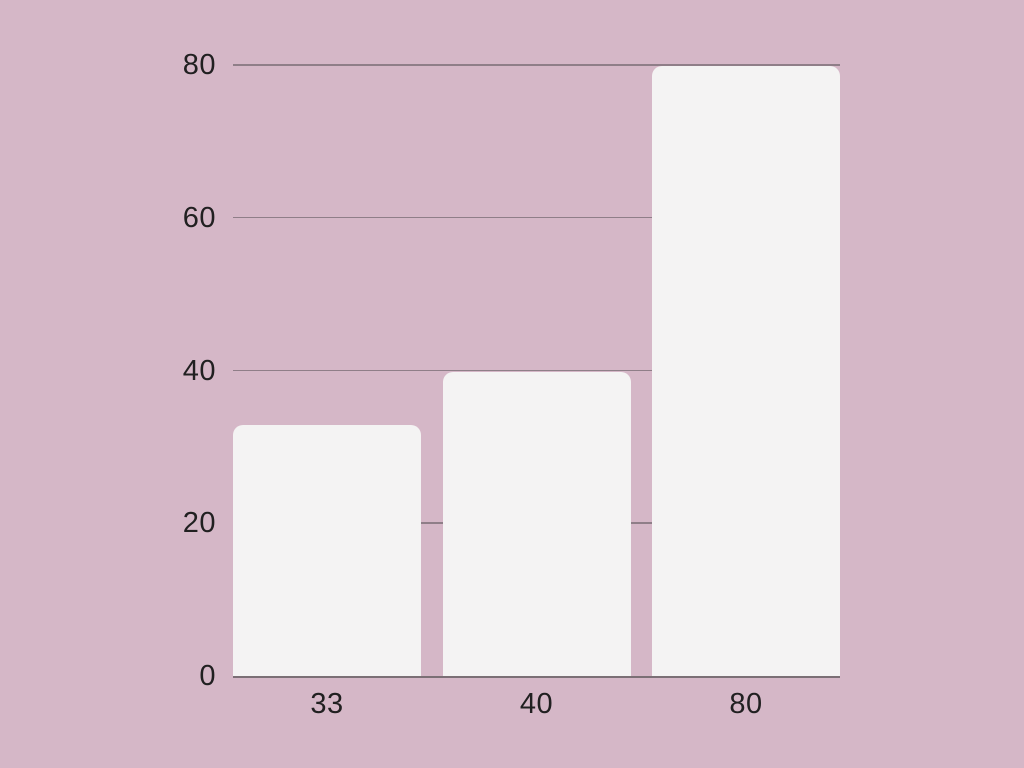 The image size is (1024, 768). What do you see at coordinates (536, 677) in the screenshot?
I see `x-axis-line` at bounding box center [536, 677].